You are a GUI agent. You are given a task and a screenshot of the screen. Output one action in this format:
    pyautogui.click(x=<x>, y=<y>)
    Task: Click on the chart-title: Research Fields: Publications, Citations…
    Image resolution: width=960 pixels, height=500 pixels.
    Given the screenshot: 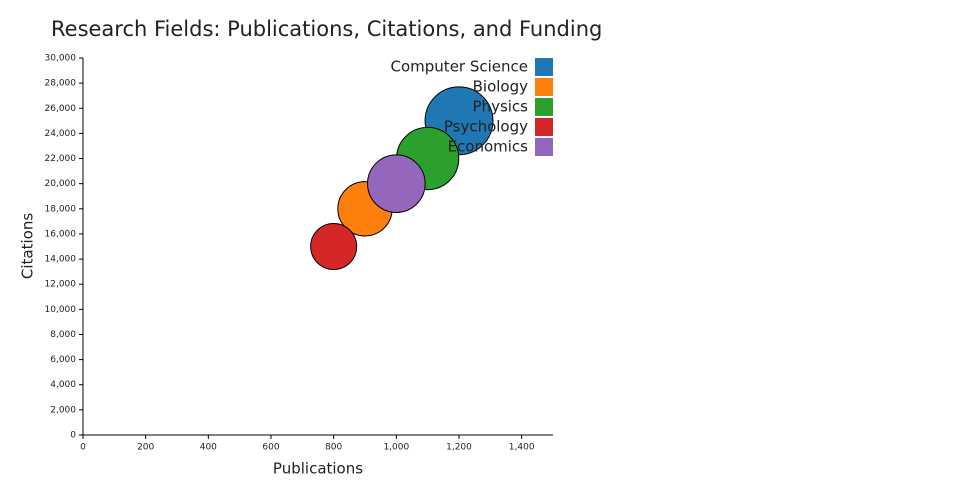 What is the action you would take?
    pyautogui.click(x=326, y=29)
    